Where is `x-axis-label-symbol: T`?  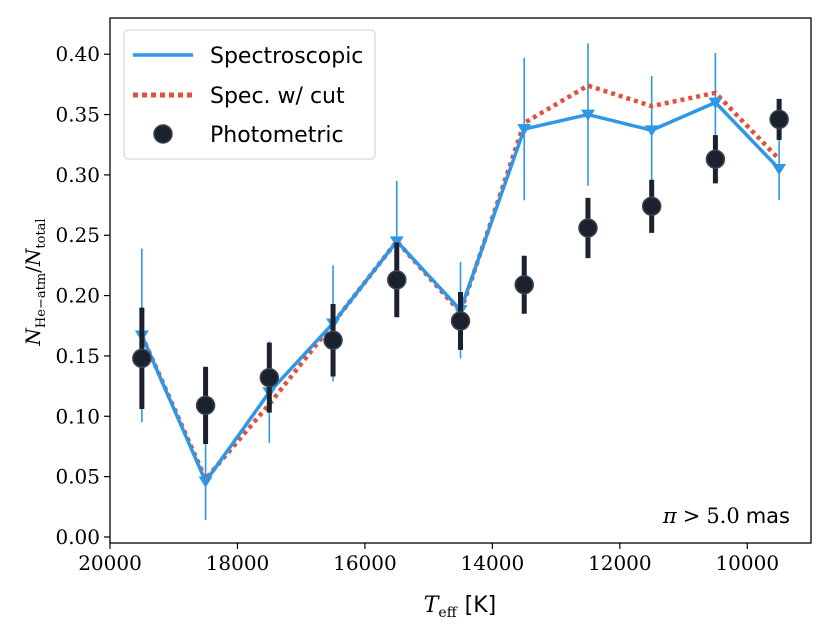 x-axis-label-symbol: T is located at coordinates (432, 605).